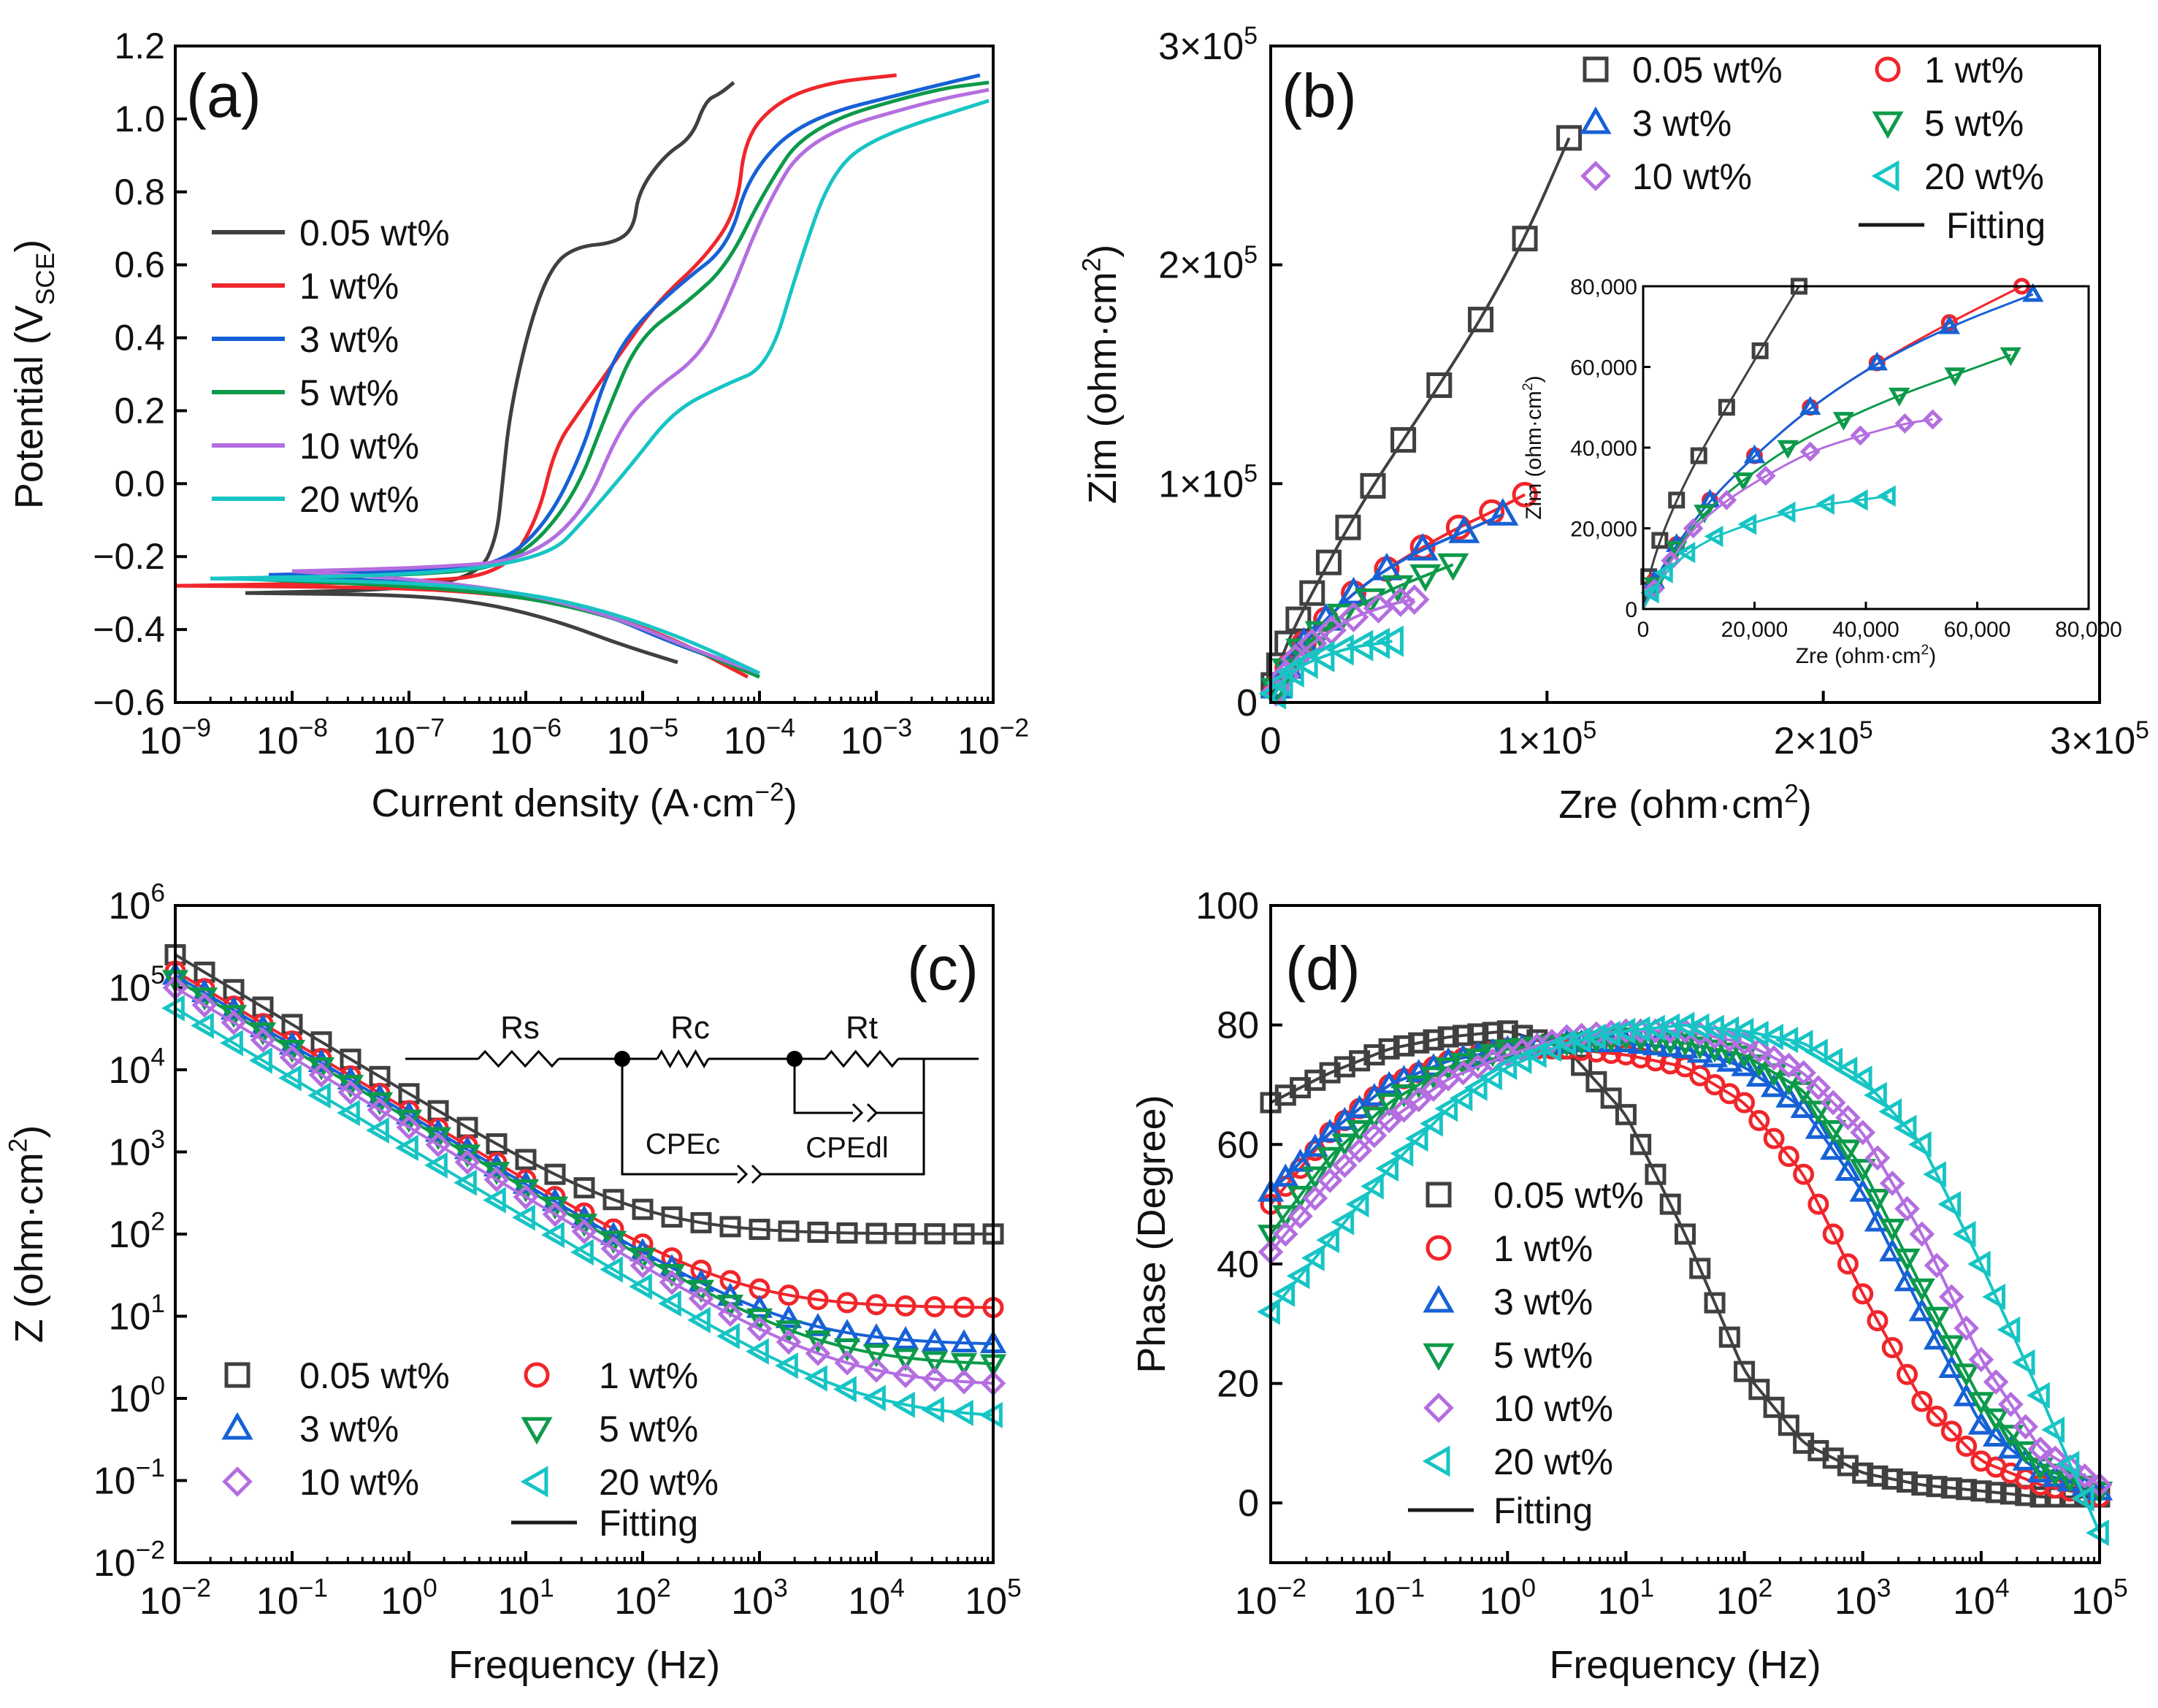 This screenshot has width=2158, height=1708. Describe the element at coordinates (136, 1314) in the screenshot. I see `y-tick-label: 10¹` at that location.